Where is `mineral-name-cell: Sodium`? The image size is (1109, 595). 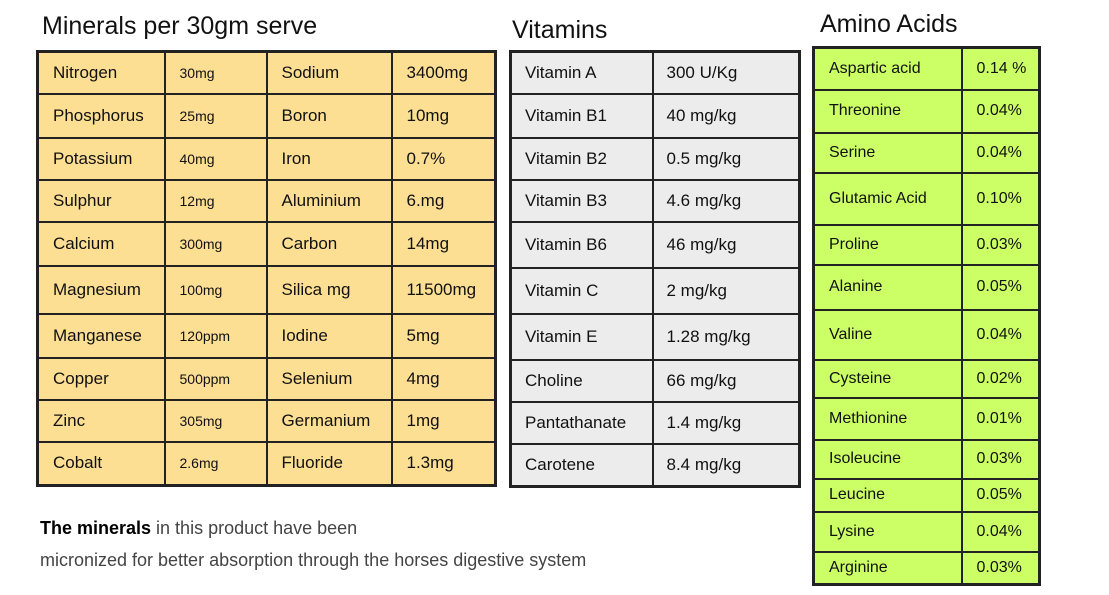 mineral-name-cell: Sodium is located at coordinates (329, 72).